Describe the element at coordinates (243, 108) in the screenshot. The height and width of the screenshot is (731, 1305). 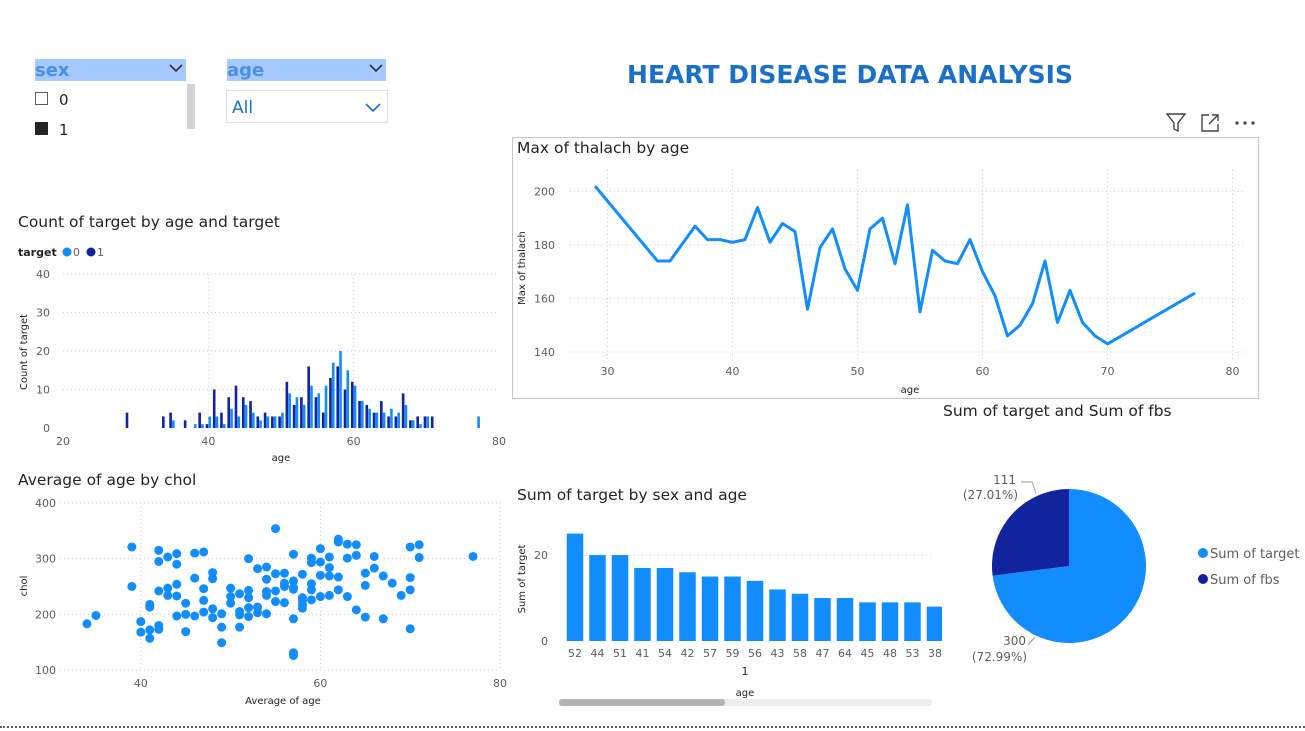
I see `age-dropdown-value: All` at that location.